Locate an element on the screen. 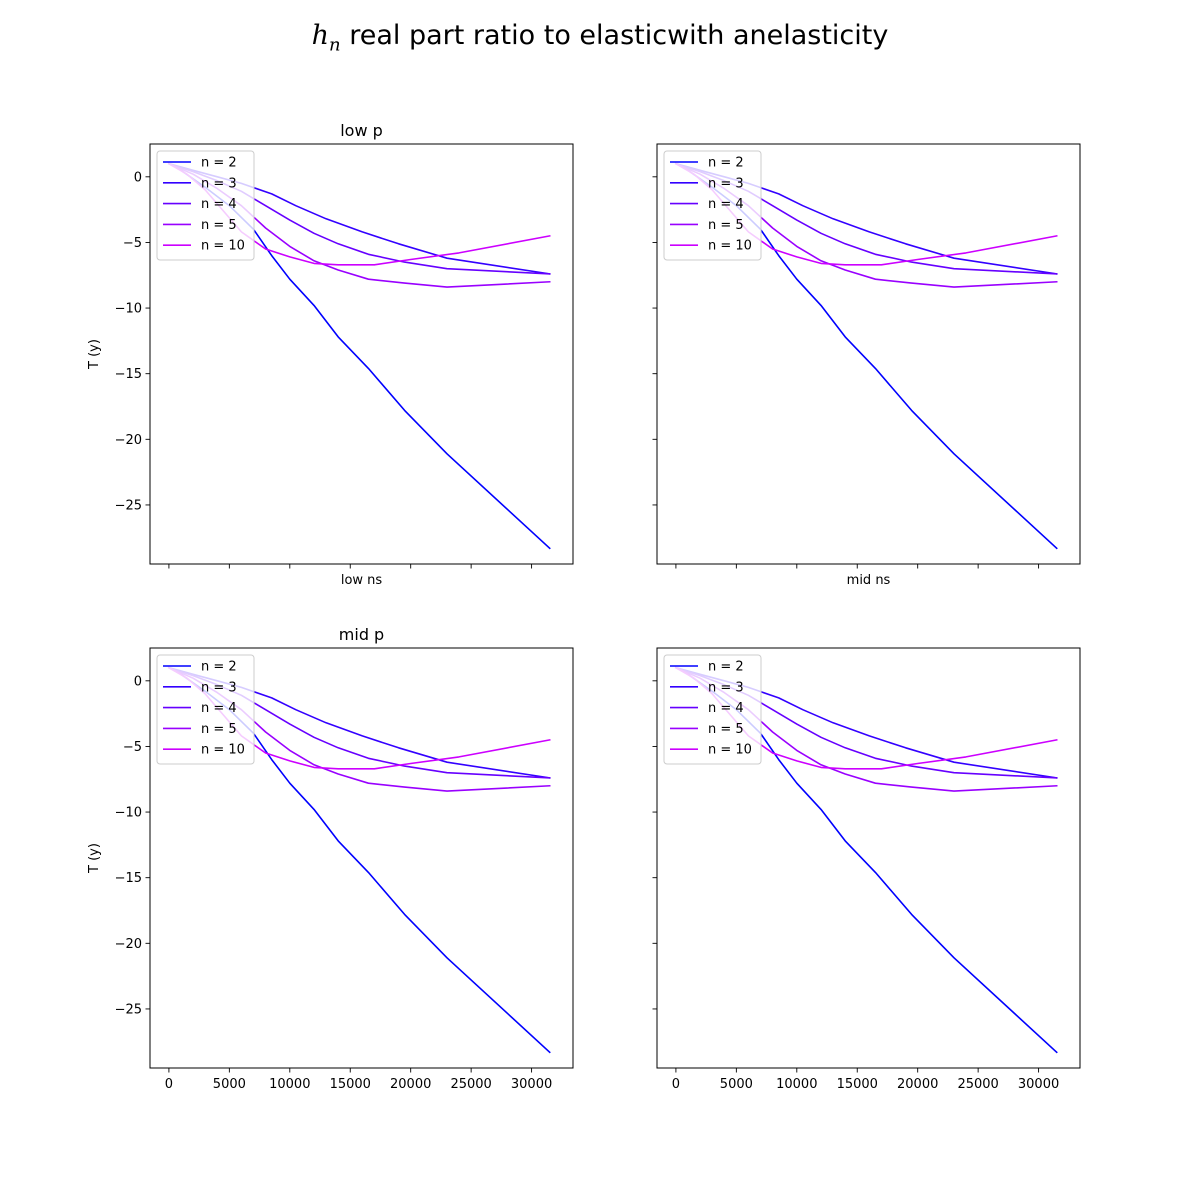  subplot-title: low p is located at coordinates (361, 130).